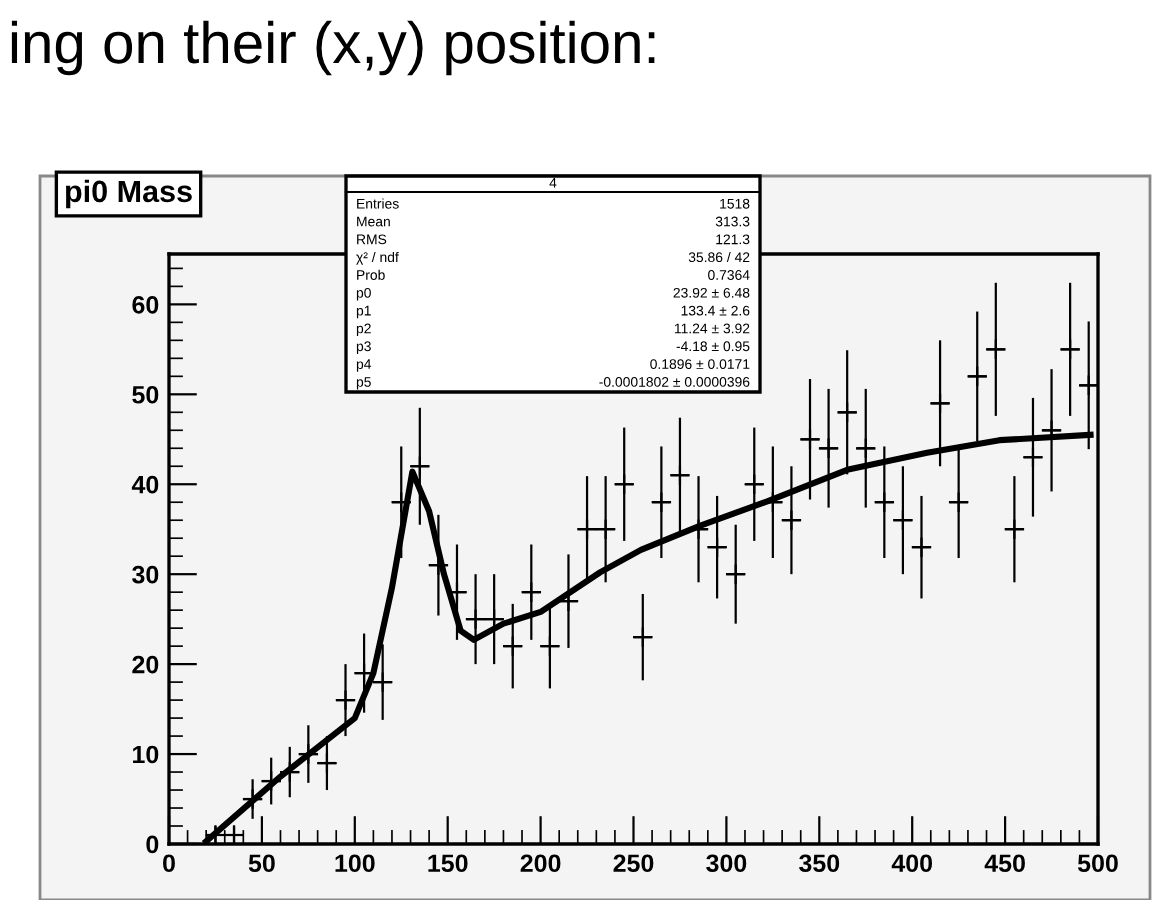  What do you see at coordinates (145, 304) in the screenshot?
I see `y-tick-label: 60` at bounding box center [145, 304].